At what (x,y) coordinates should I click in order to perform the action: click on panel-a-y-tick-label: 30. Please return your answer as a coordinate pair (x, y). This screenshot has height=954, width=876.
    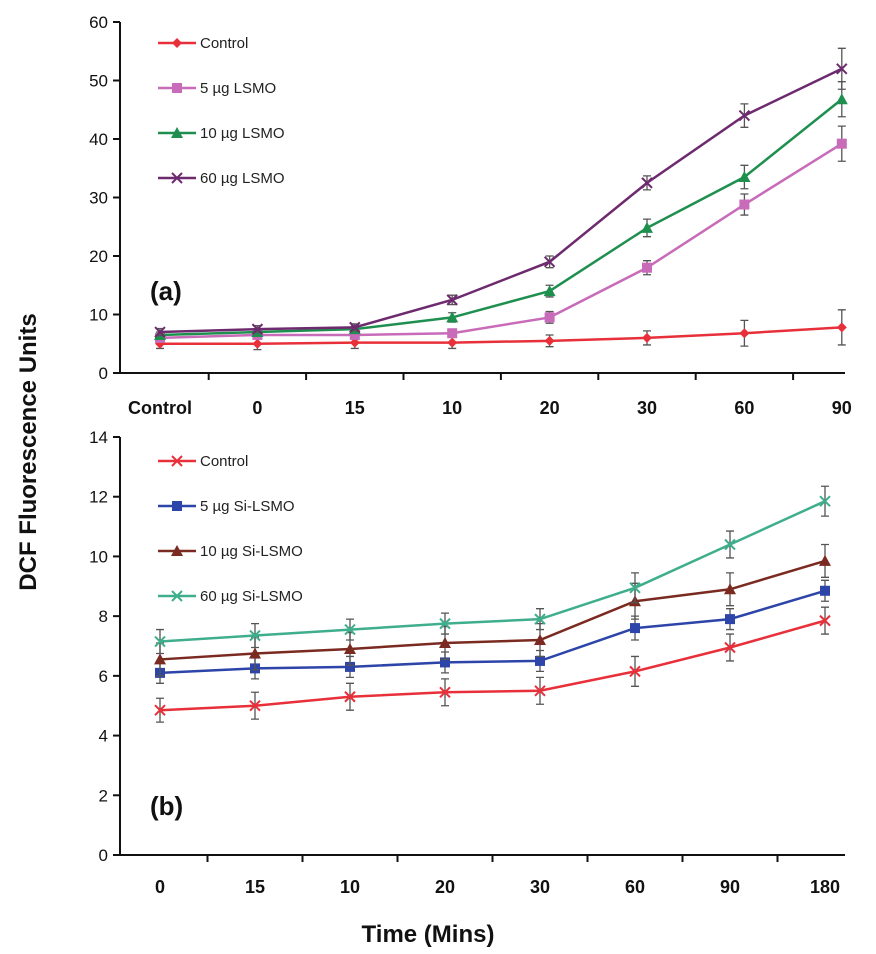
    Looking at the image, I should click on (98, 198).